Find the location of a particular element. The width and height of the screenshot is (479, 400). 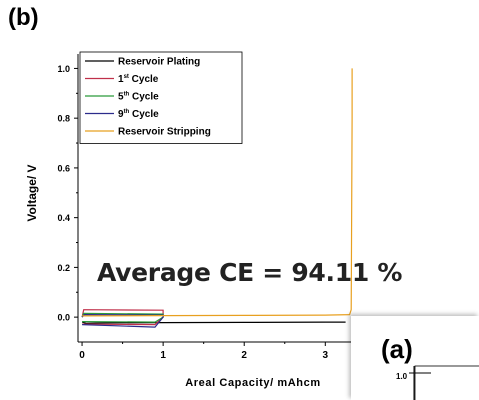

legend-box is located at coordinates (161, 97).